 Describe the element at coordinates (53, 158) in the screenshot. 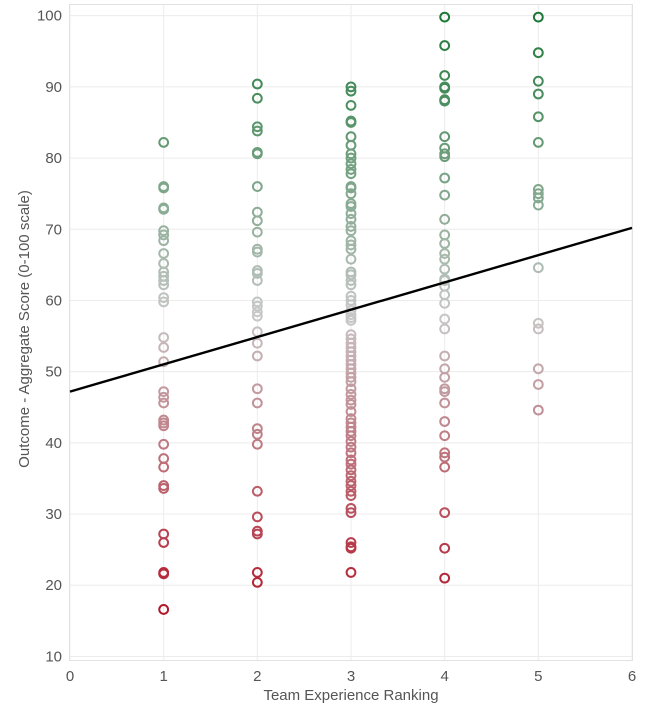

I see `y-tick-label: 80` at that location.